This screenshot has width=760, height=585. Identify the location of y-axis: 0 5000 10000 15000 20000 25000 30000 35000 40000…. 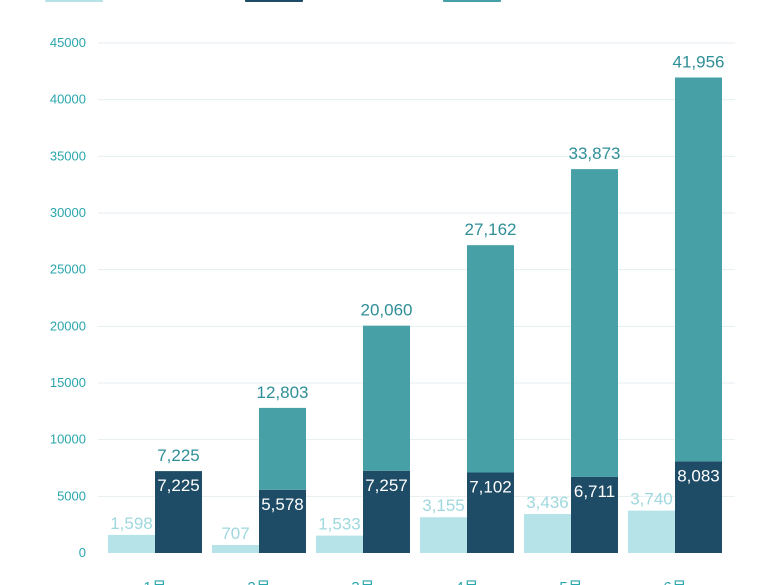
(68, 297).